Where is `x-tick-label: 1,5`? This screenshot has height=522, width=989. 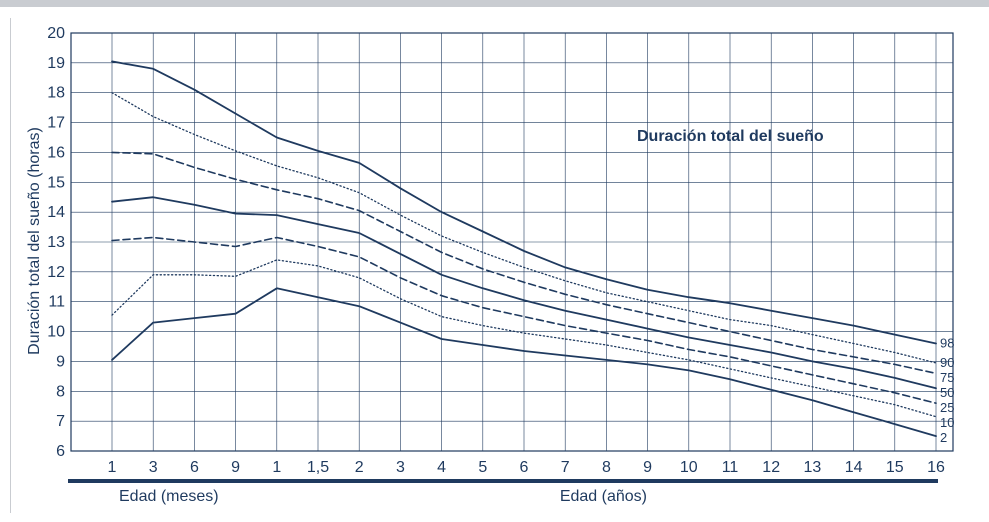
x-tick-label: 1,5 is located at coordinates (318, 467).